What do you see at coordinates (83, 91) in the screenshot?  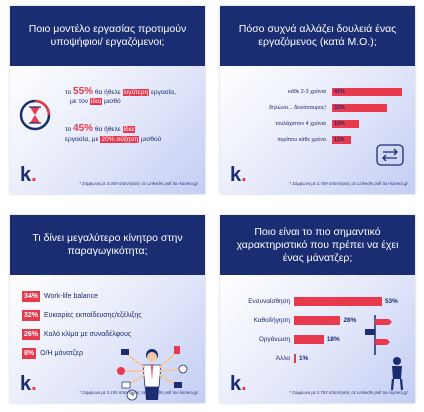 I see `stat-pct-55: 55%` at bounding box center [83, 91].